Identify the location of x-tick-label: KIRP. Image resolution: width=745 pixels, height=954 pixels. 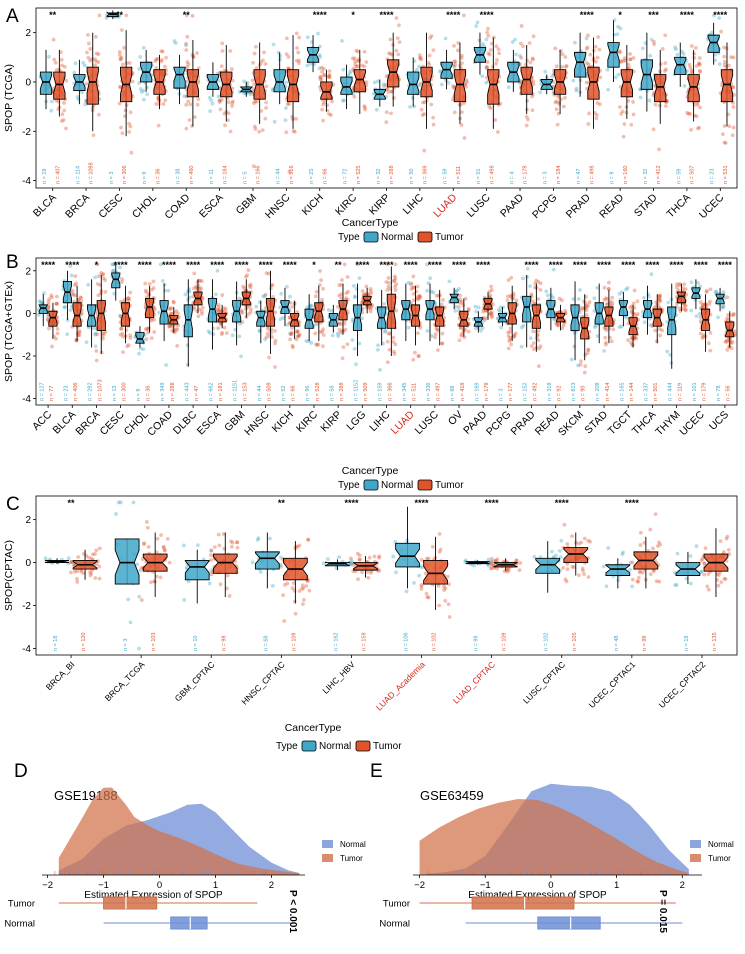
(380, 205).